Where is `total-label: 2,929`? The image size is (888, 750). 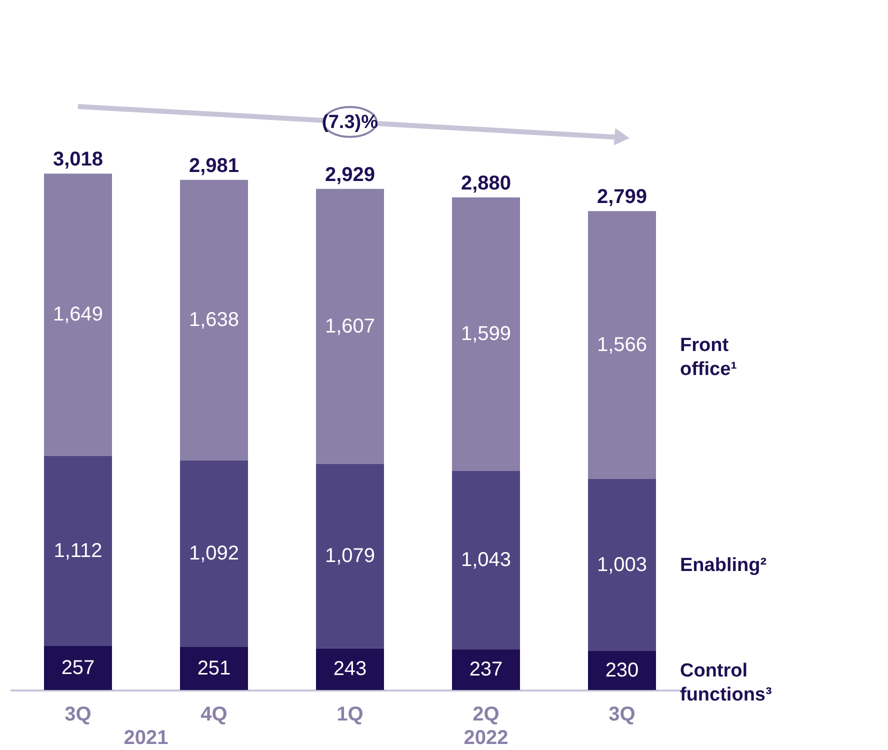 total-label: 2,929 is located at coordinates (350, 175).